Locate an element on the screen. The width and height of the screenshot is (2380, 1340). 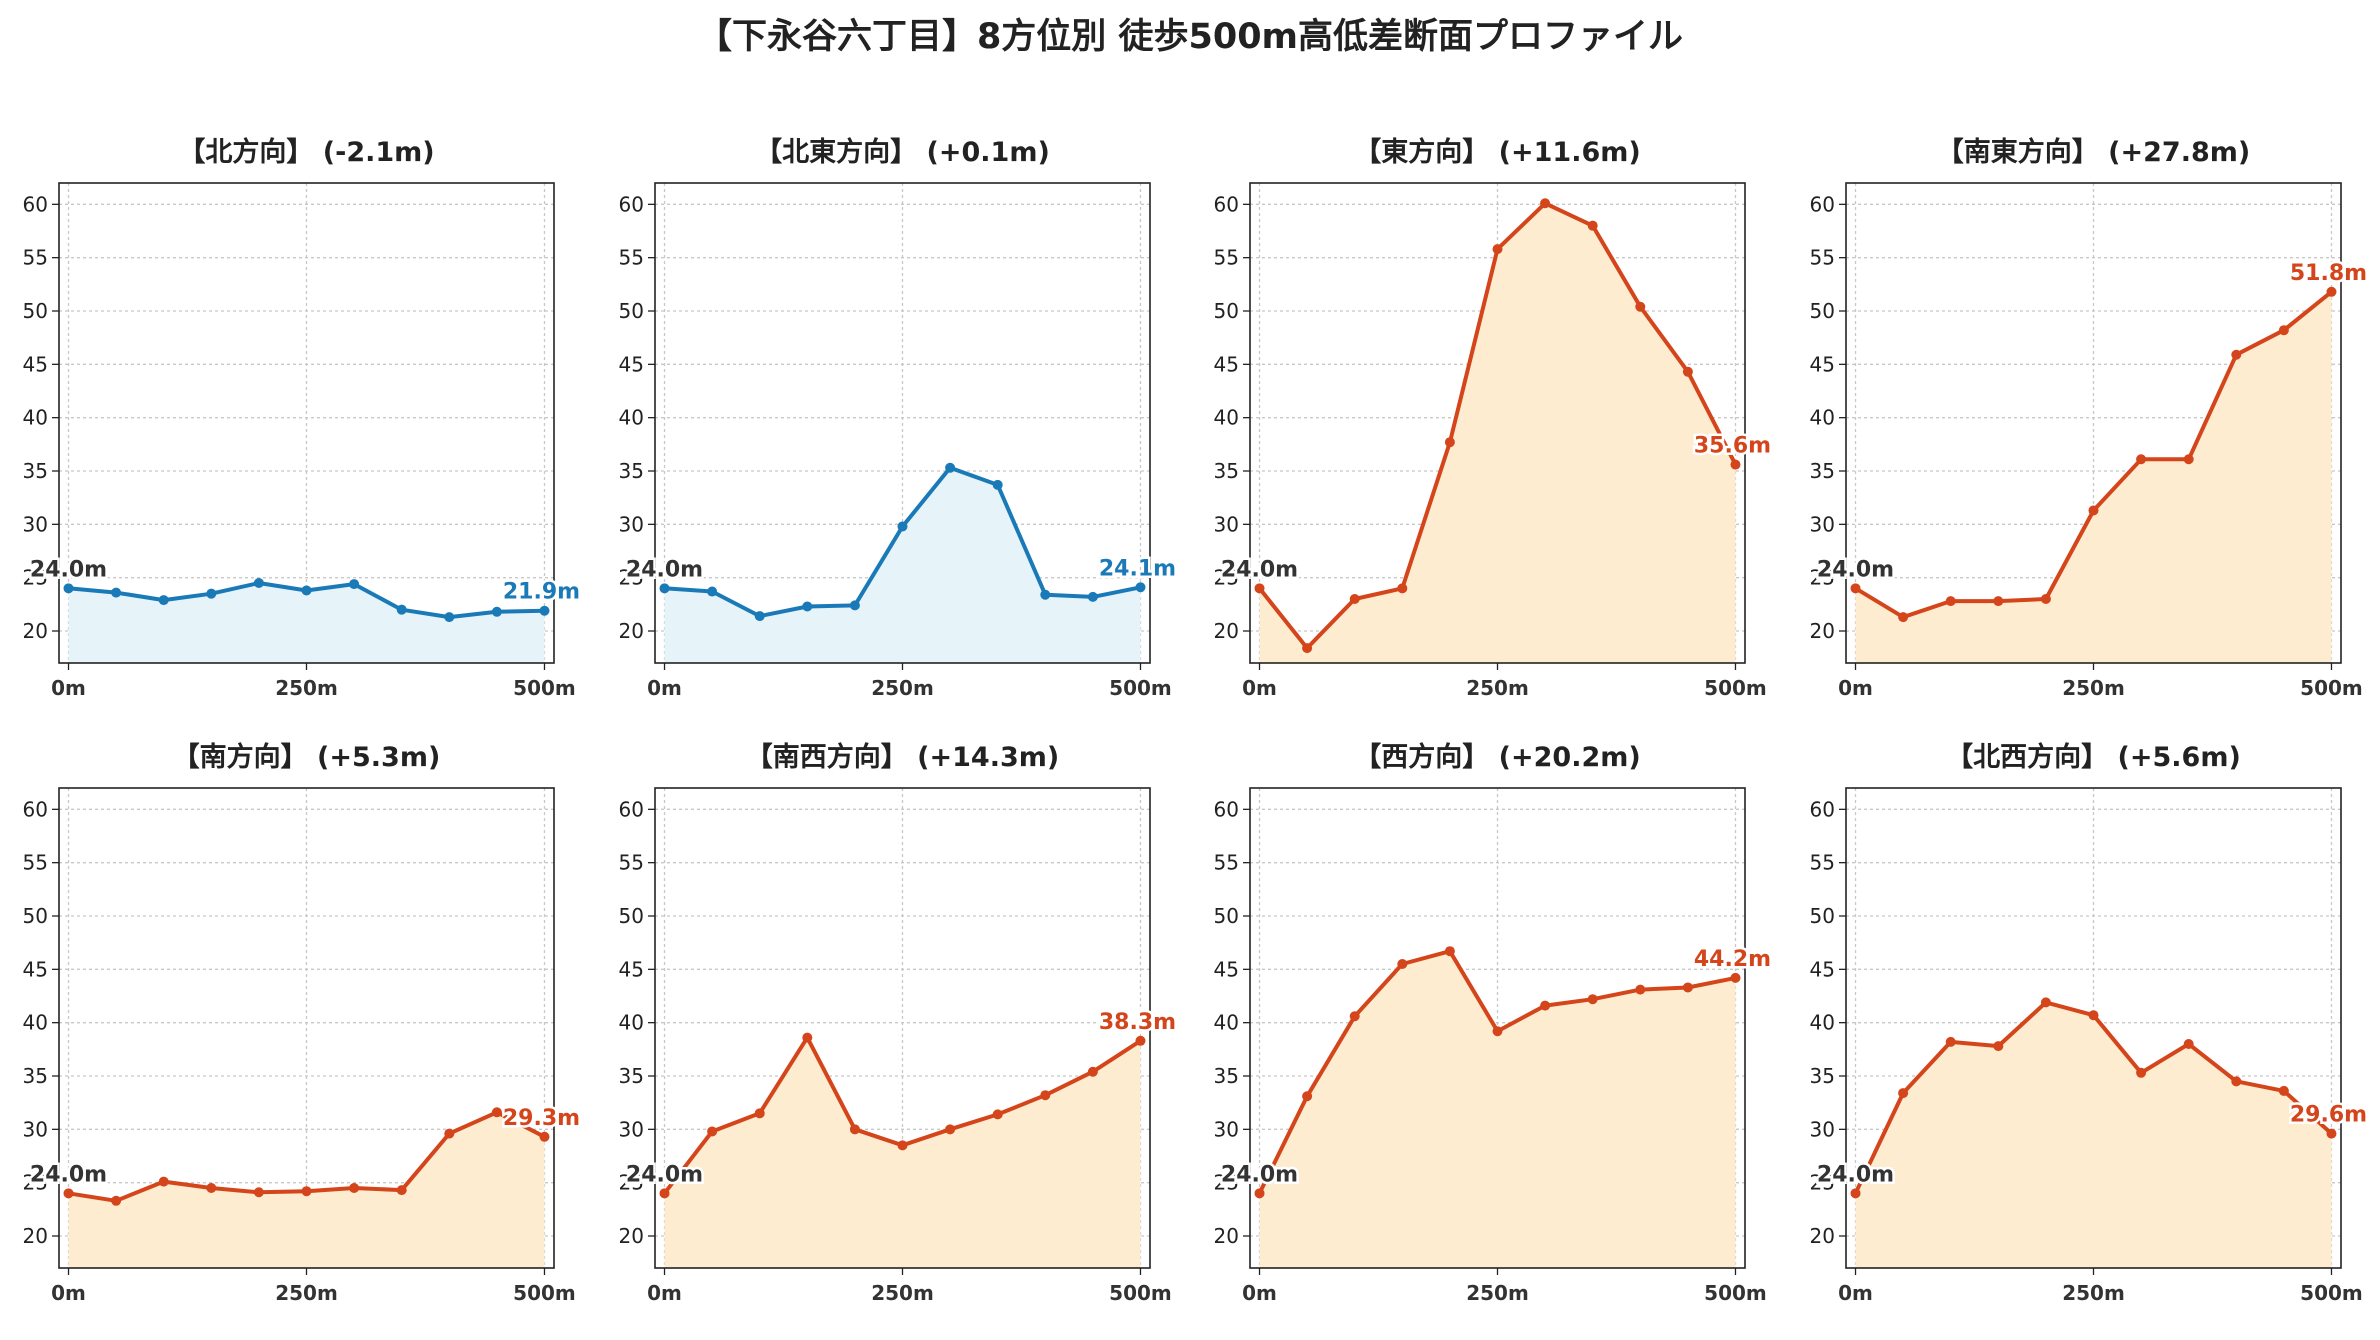
end-value-label: 29.6m is located at coordinates (2328, 1115).